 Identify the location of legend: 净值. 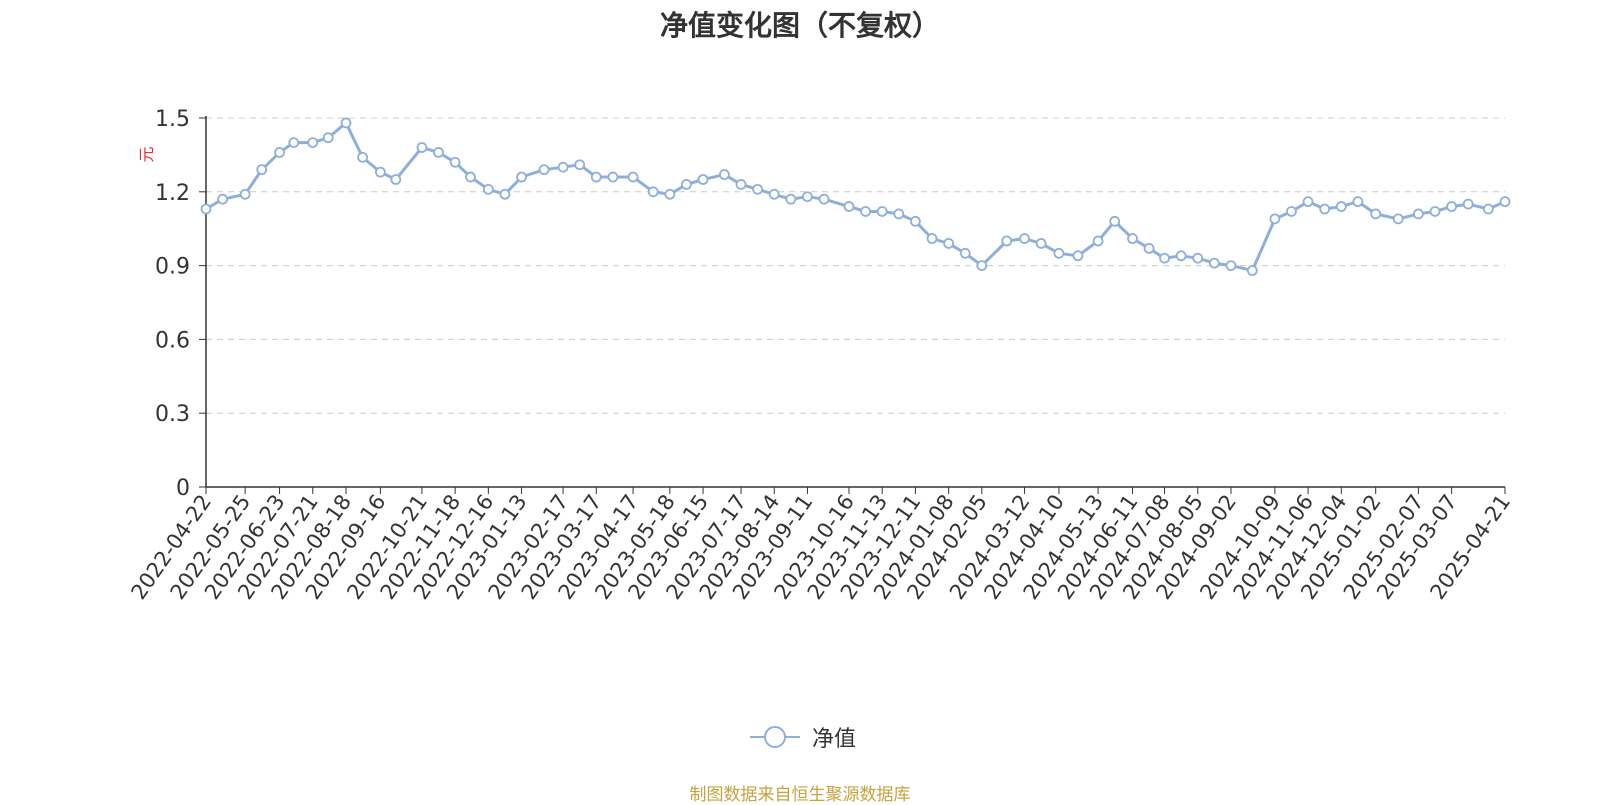
(803, 737).